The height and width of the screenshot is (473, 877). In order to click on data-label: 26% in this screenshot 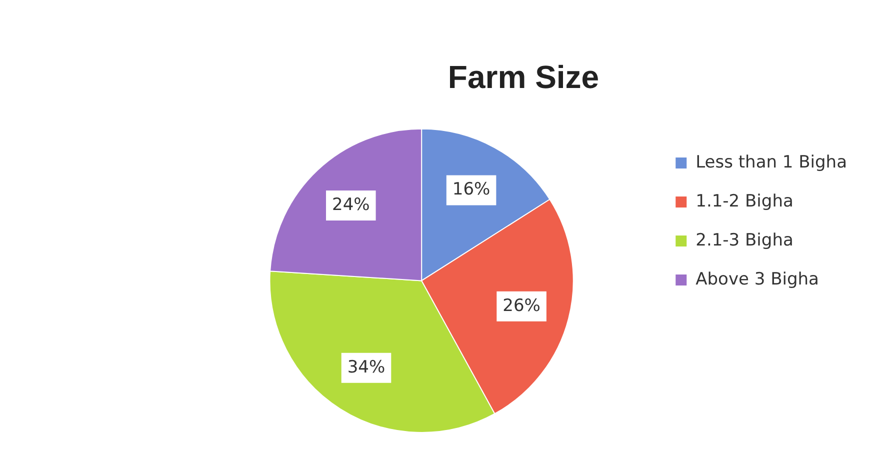, I will do `click(521, 306)`.